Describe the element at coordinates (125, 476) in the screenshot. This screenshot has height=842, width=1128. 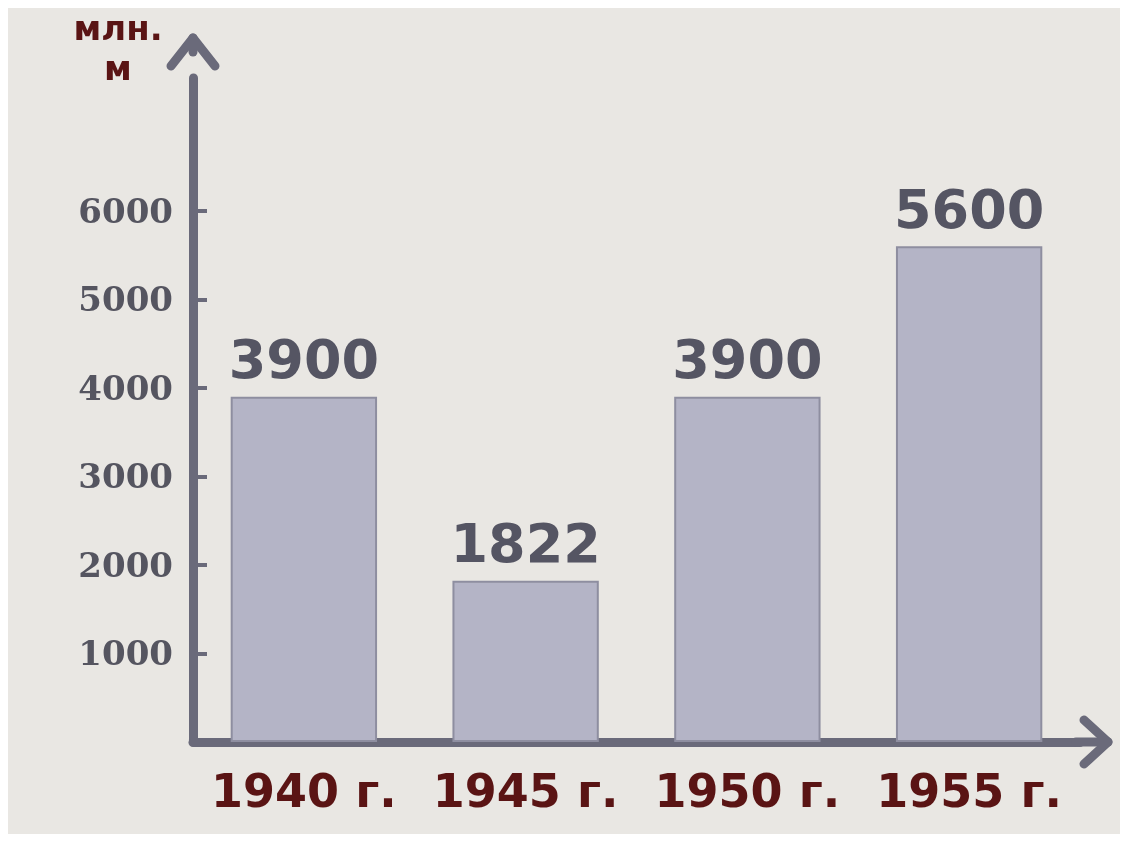
I see `y-tick-label: 3000` at that location.